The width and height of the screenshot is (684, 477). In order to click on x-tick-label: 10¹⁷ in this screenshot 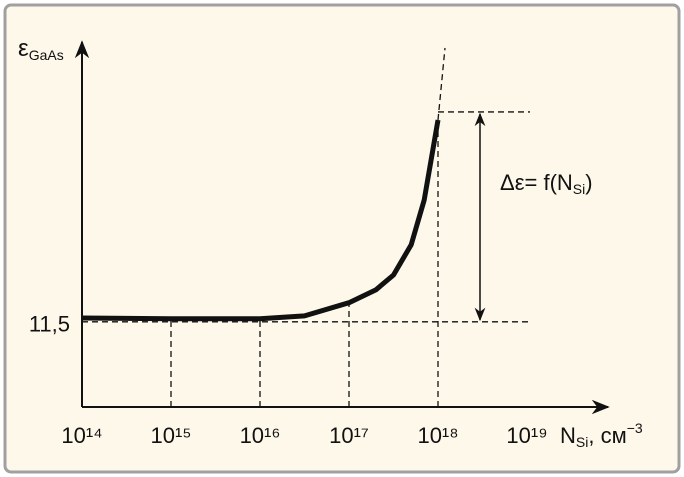, I will do `click(349, 435)`.